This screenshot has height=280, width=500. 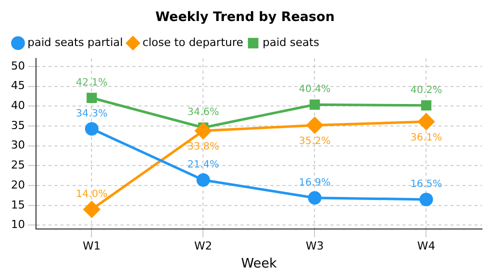 What do you see at coordinates (426, 246) in the screenshot?
I see `x-tick-label: W4` at bounding box center [426, 246].